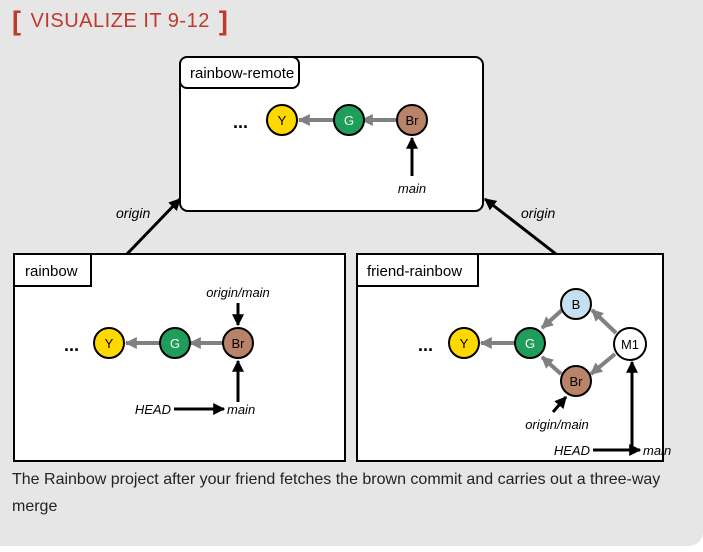 Image resolution: width=703 pixels, height=552 pixels. I want to click on rainbow-commit-g, so click(175, 343).